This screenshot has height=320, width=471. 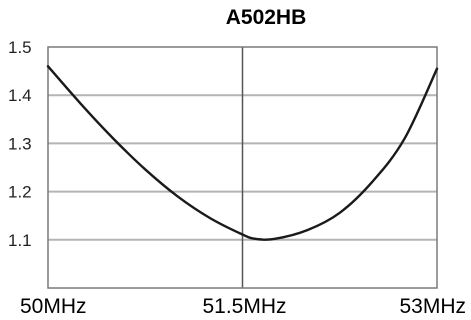 I want to click on y-tick-label: 1.3, so click(x=20, y=143).